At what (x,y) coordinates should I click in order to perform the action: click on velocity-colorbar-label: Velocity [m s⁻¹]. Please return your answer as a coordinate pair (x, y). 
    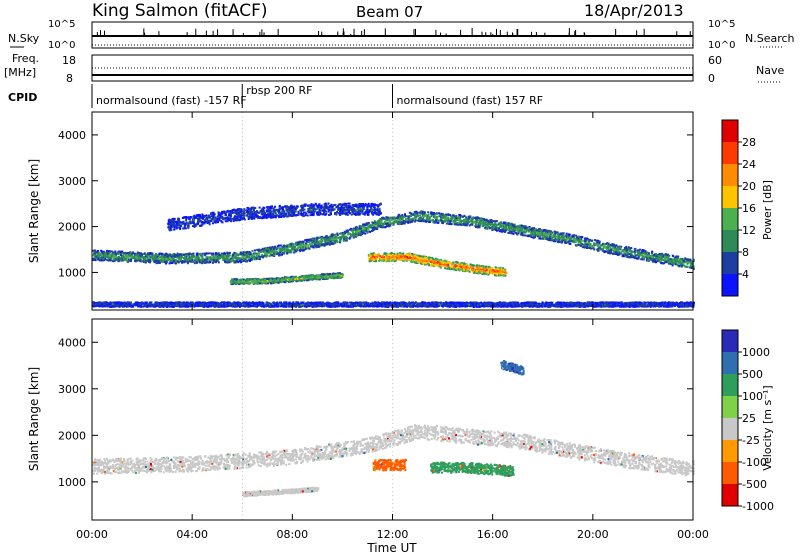
    Looking at the image, I should click on (767, 427).